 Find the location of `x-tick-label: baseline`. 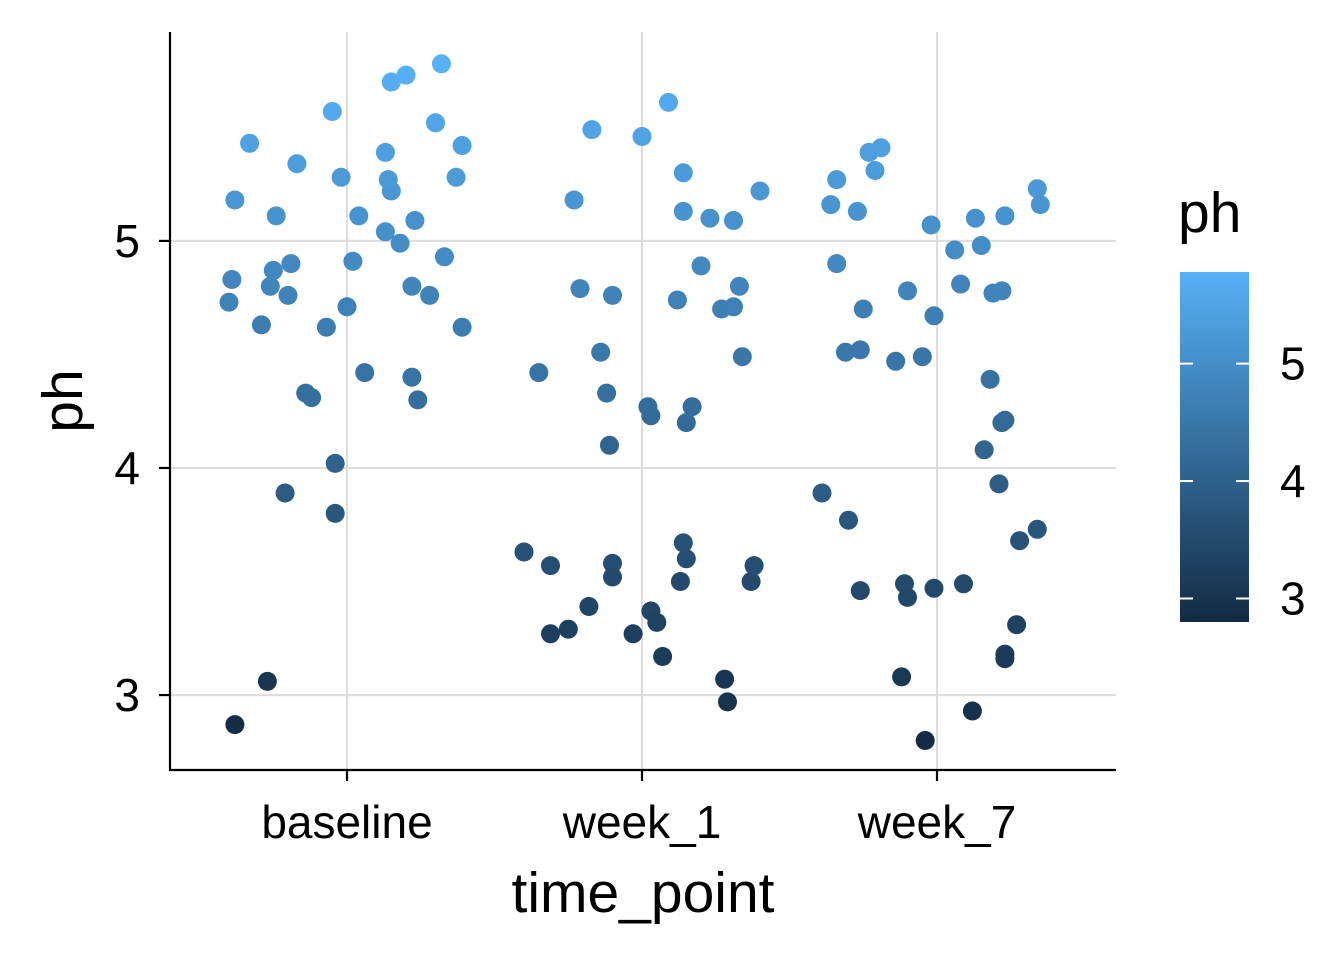

x-tick-label: baseline is located at coordinates (346, 822).